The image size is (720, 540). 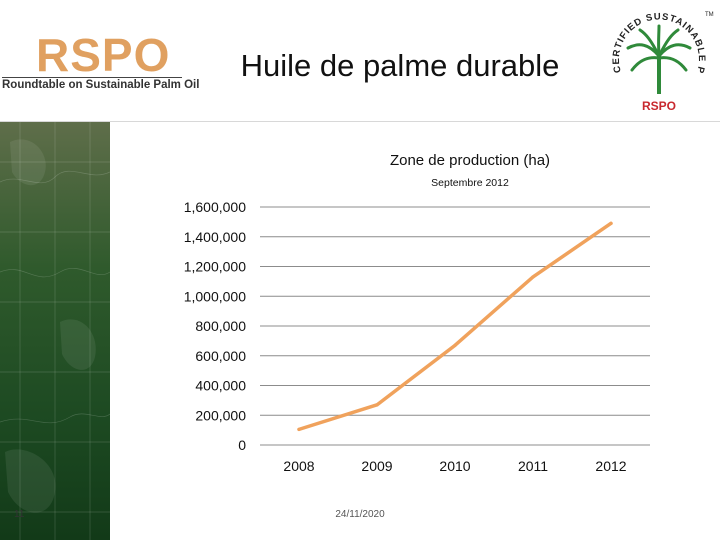 I want to click on chart-subtitle: Septembre 2012, so click(x=470, y=183).